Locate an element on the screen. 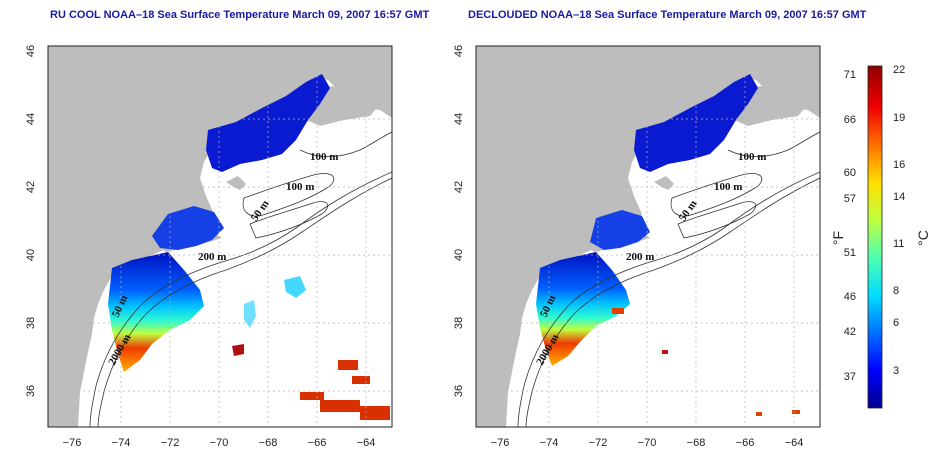  right-contour-label: 200 m is located at coordinates (640, 257).